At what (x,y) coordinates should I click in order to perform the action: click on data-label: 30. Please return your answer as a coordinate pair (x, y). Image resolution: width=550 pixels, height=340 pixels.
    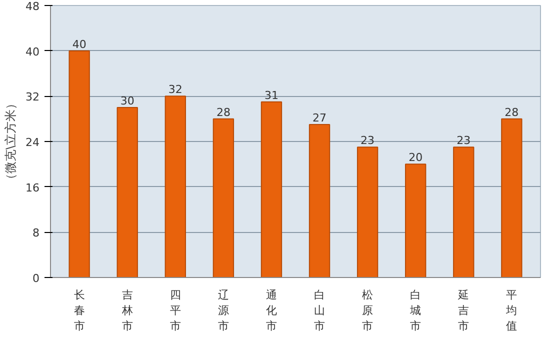
    Looking at the image, I should click on (127, 101).